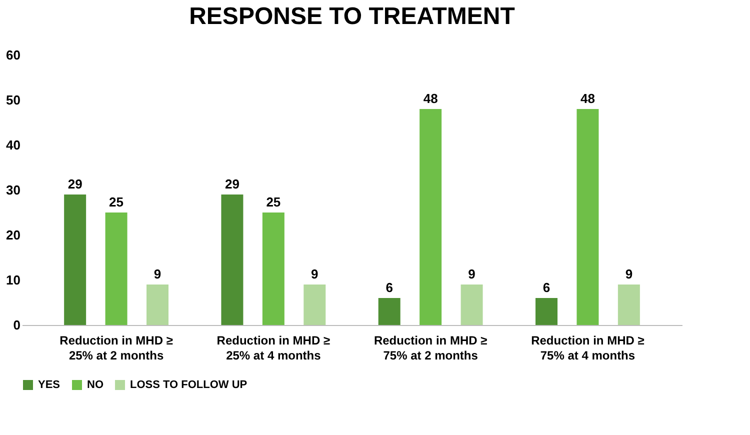  I want to click on legend-label: NO, so click(95, 385).